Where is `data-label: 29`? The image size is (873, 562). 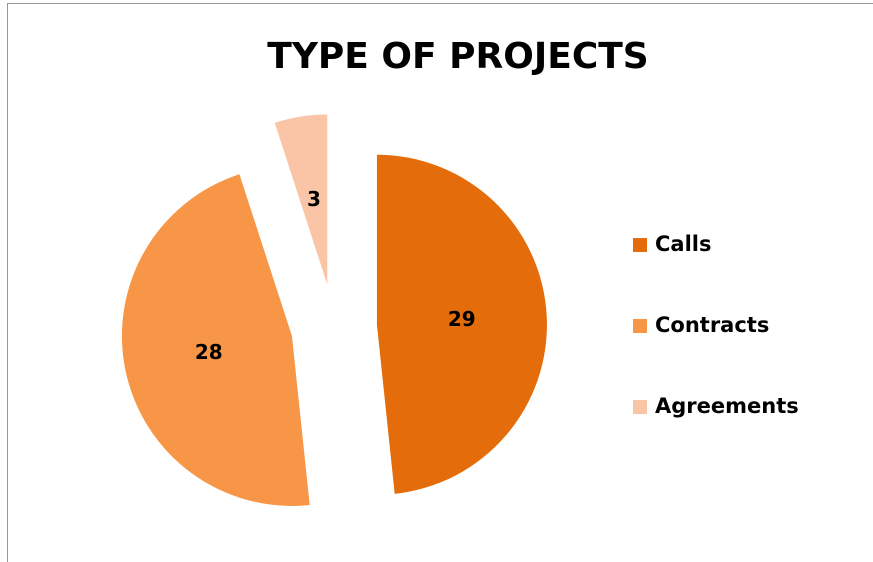 data-label: 29 is located at coordinates (462, 319).